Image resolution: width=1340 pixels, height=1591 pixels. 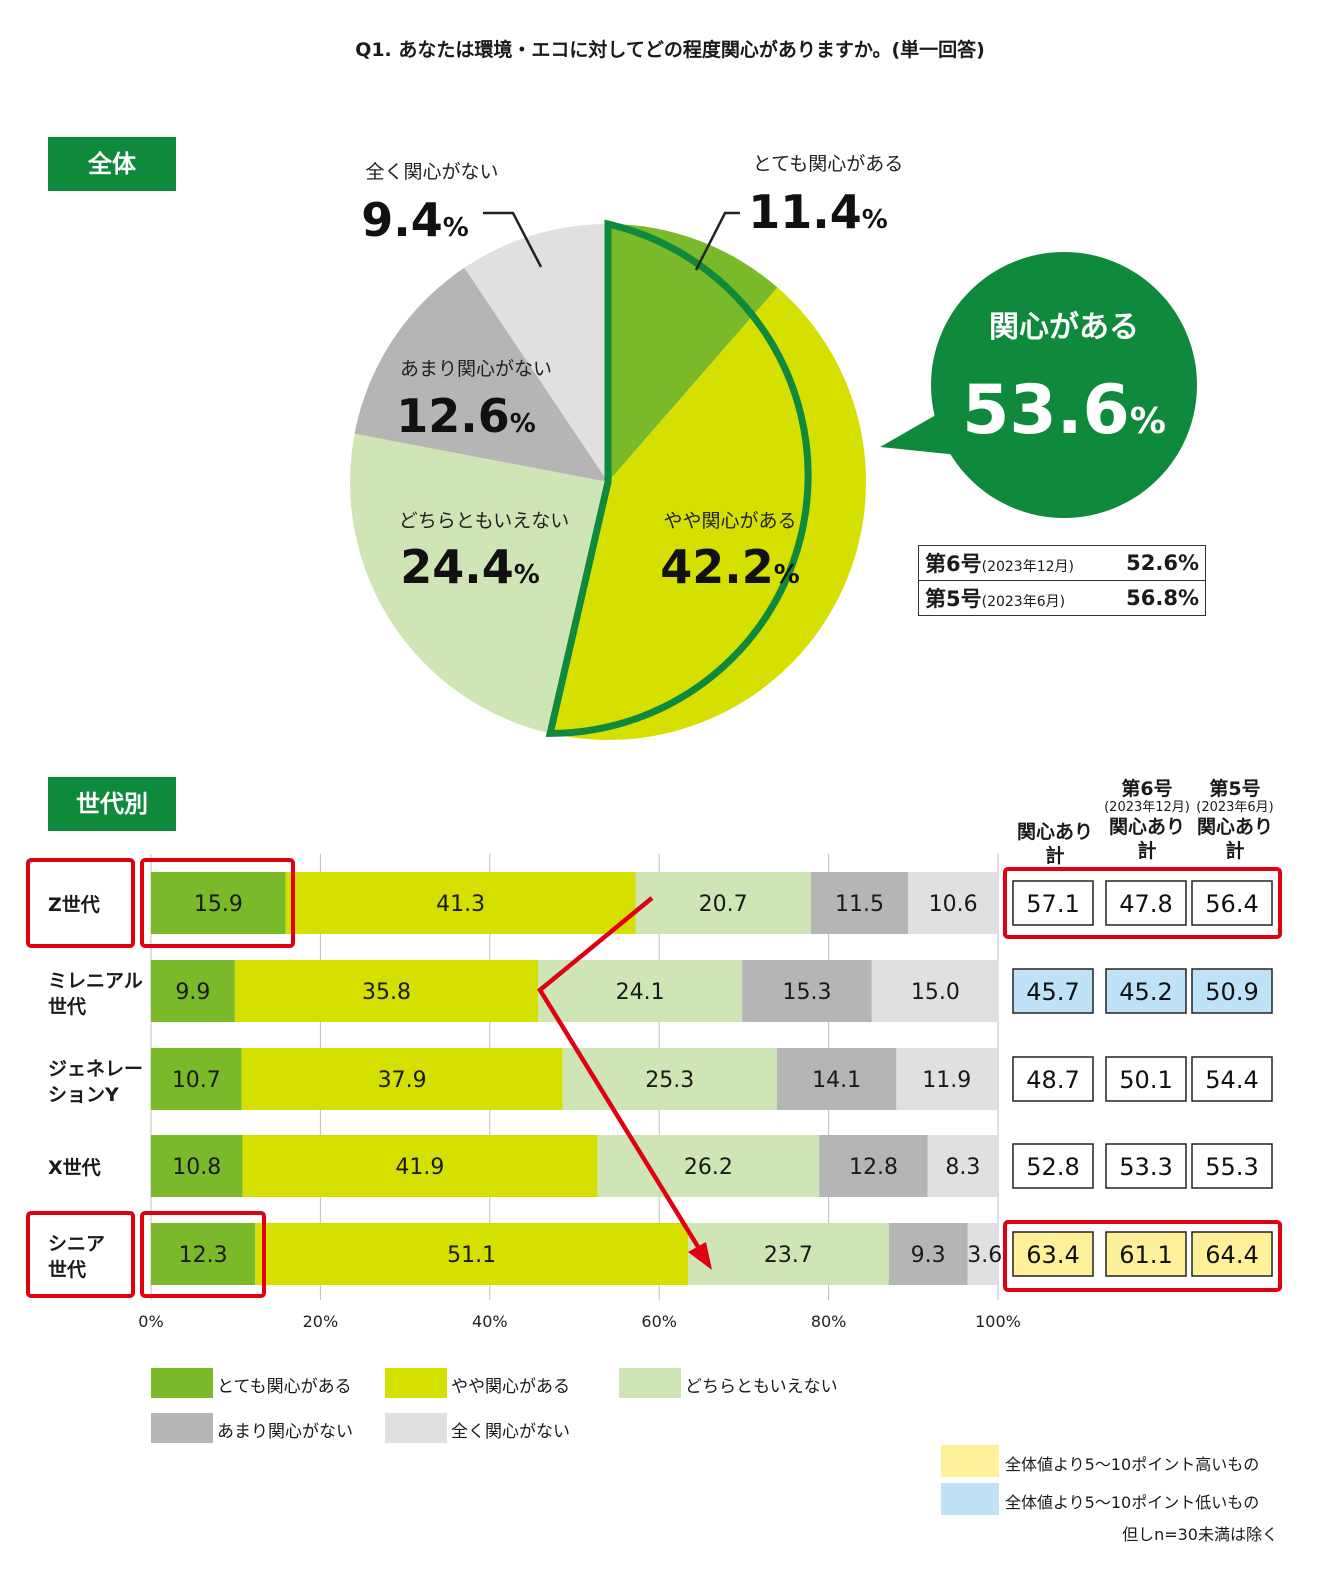 I want to click on category-label: X世代, so click(x=74, y=1168).